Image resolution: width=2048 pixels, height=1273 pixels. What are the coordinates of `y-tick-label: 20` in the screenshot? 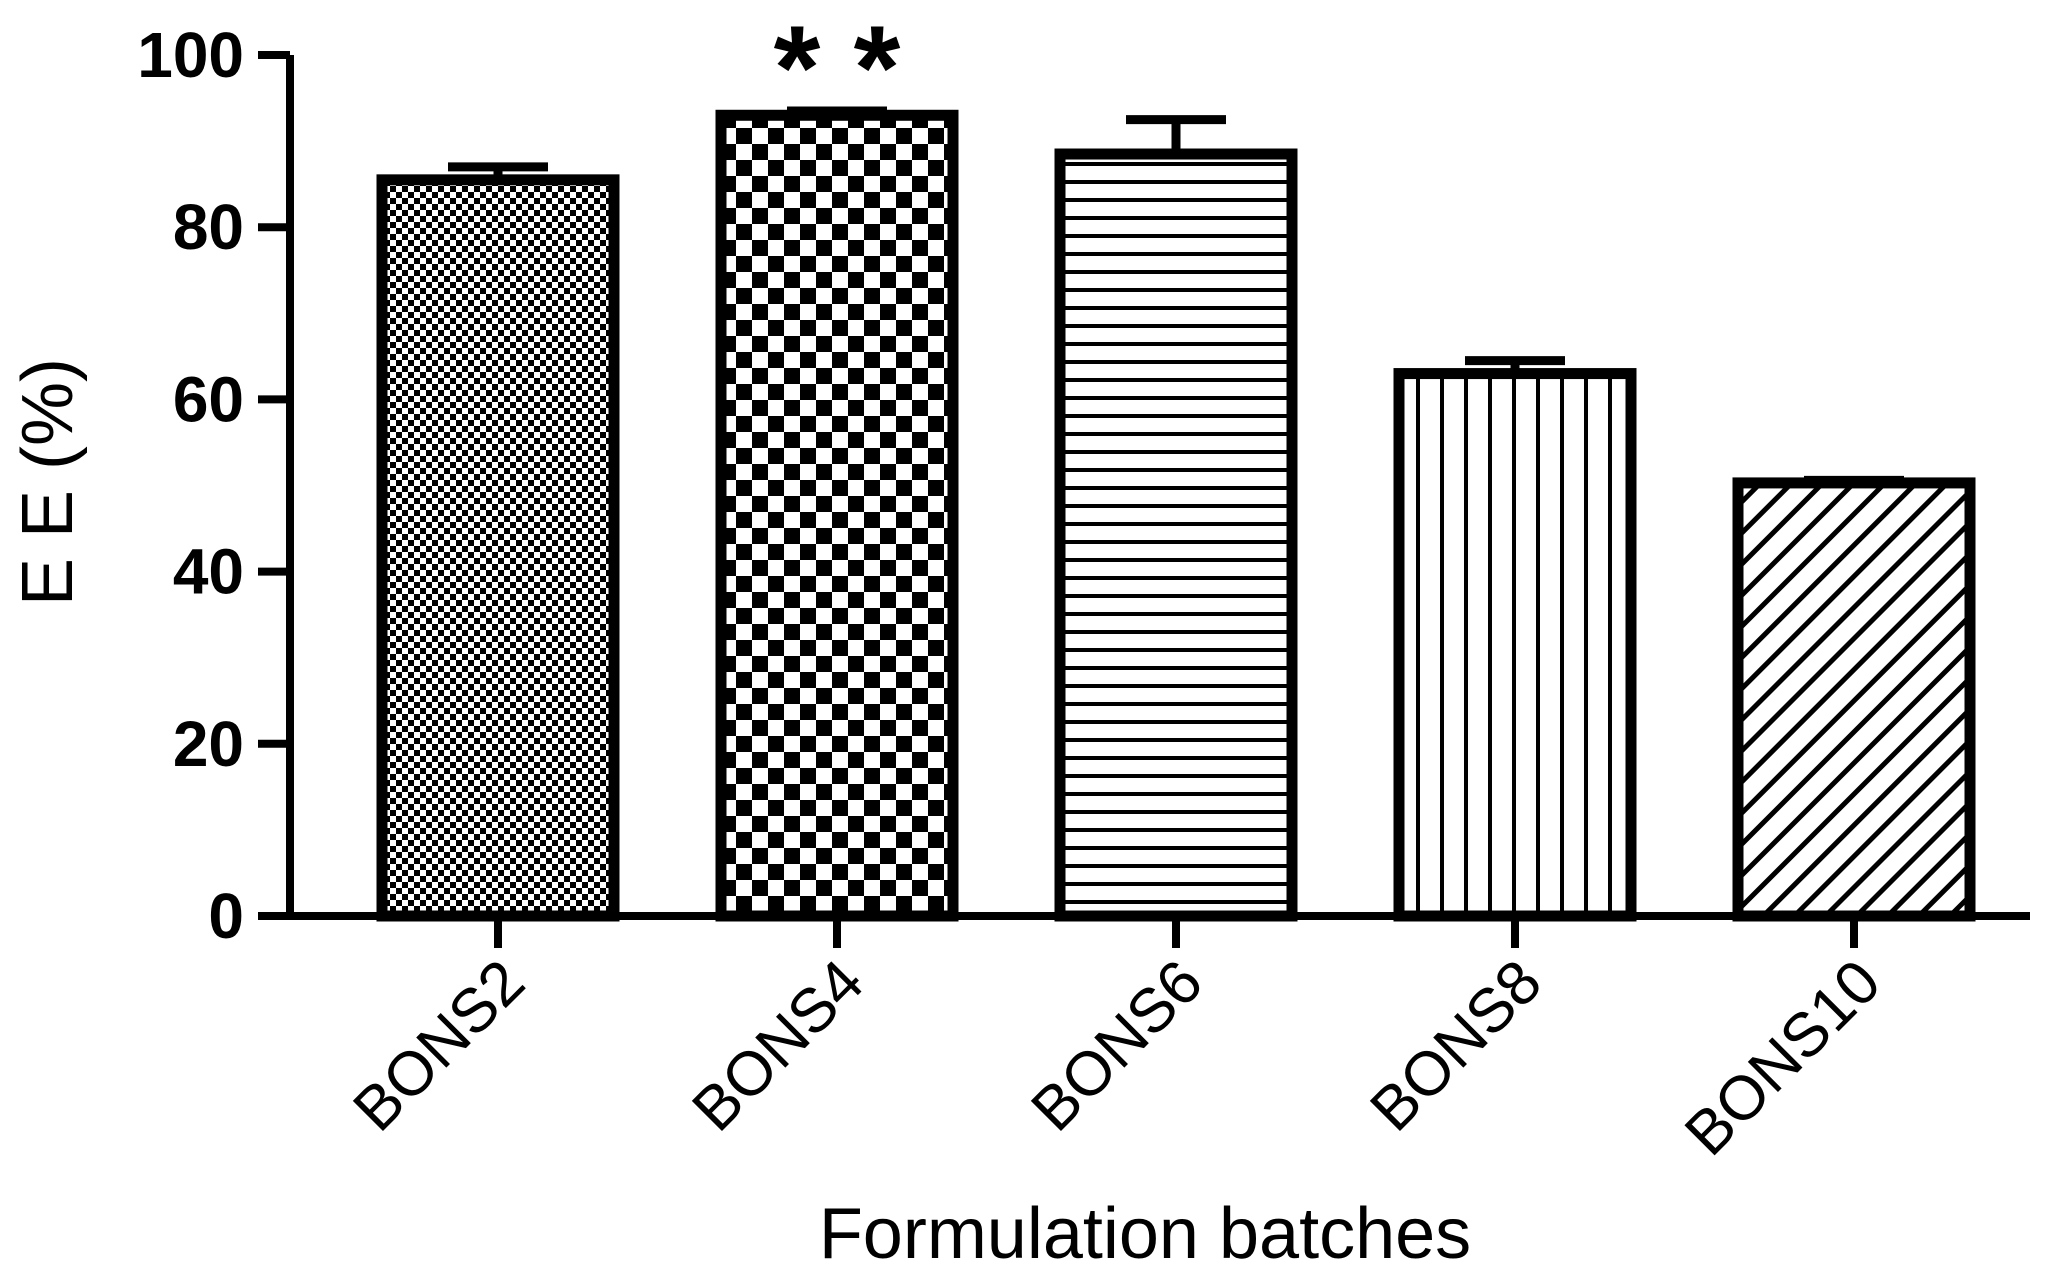 It's located at (208, 744).